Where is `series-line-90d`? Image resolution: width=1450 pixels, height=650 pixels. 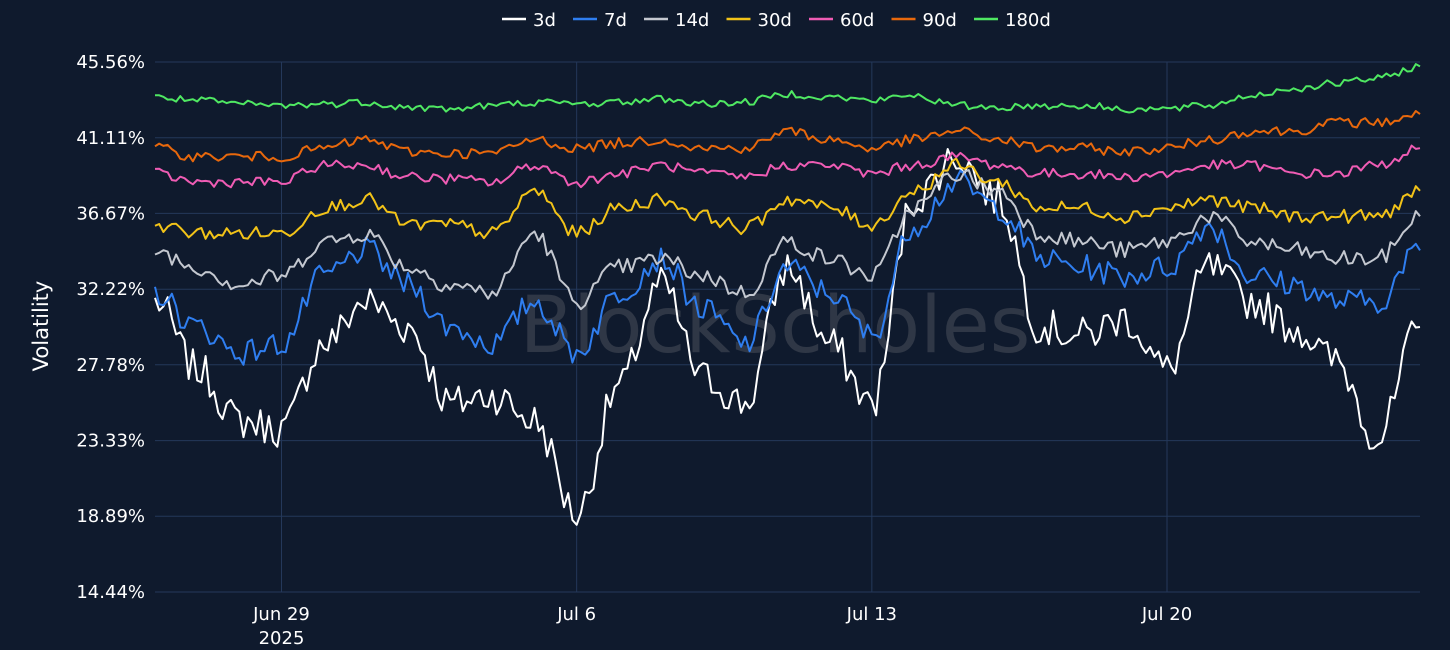
series-line-90d is located at coordinates (787, 136).